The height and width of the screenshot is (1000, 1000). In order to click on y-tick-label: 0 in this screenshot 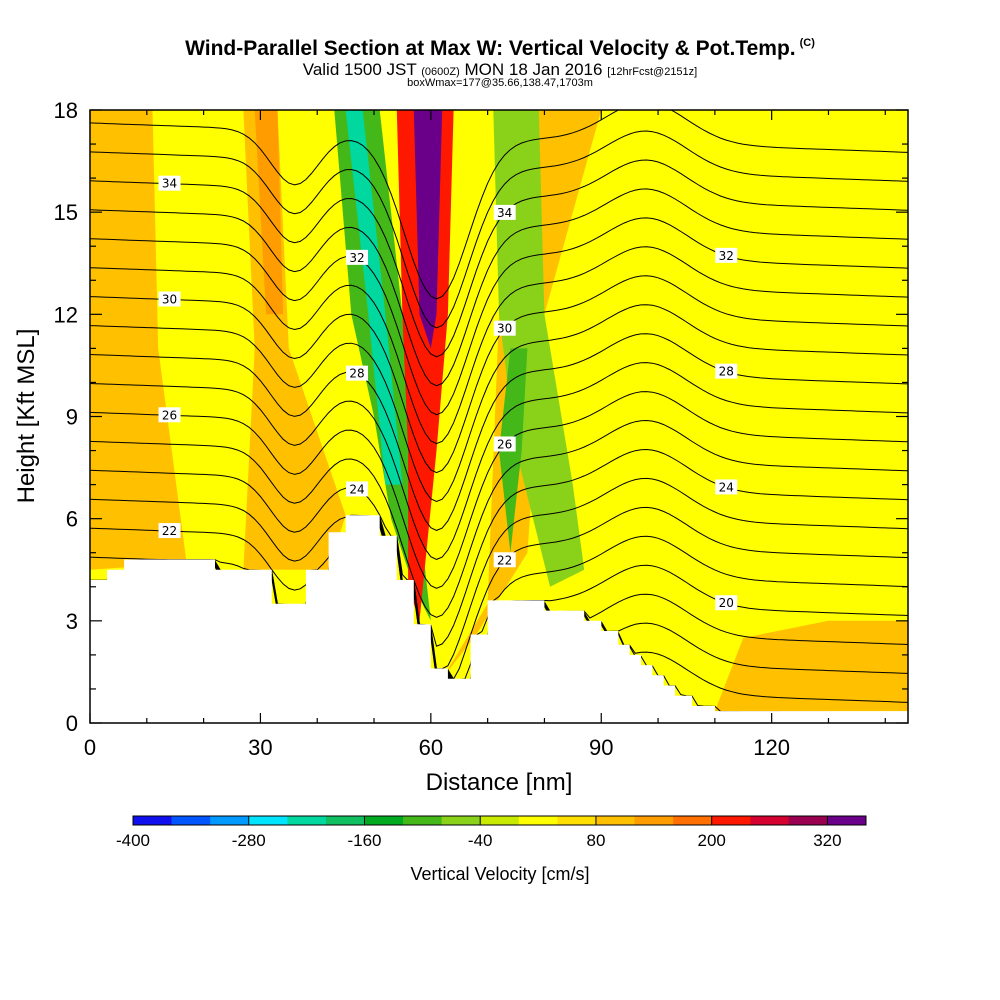, I will do `click(72, 723)`.